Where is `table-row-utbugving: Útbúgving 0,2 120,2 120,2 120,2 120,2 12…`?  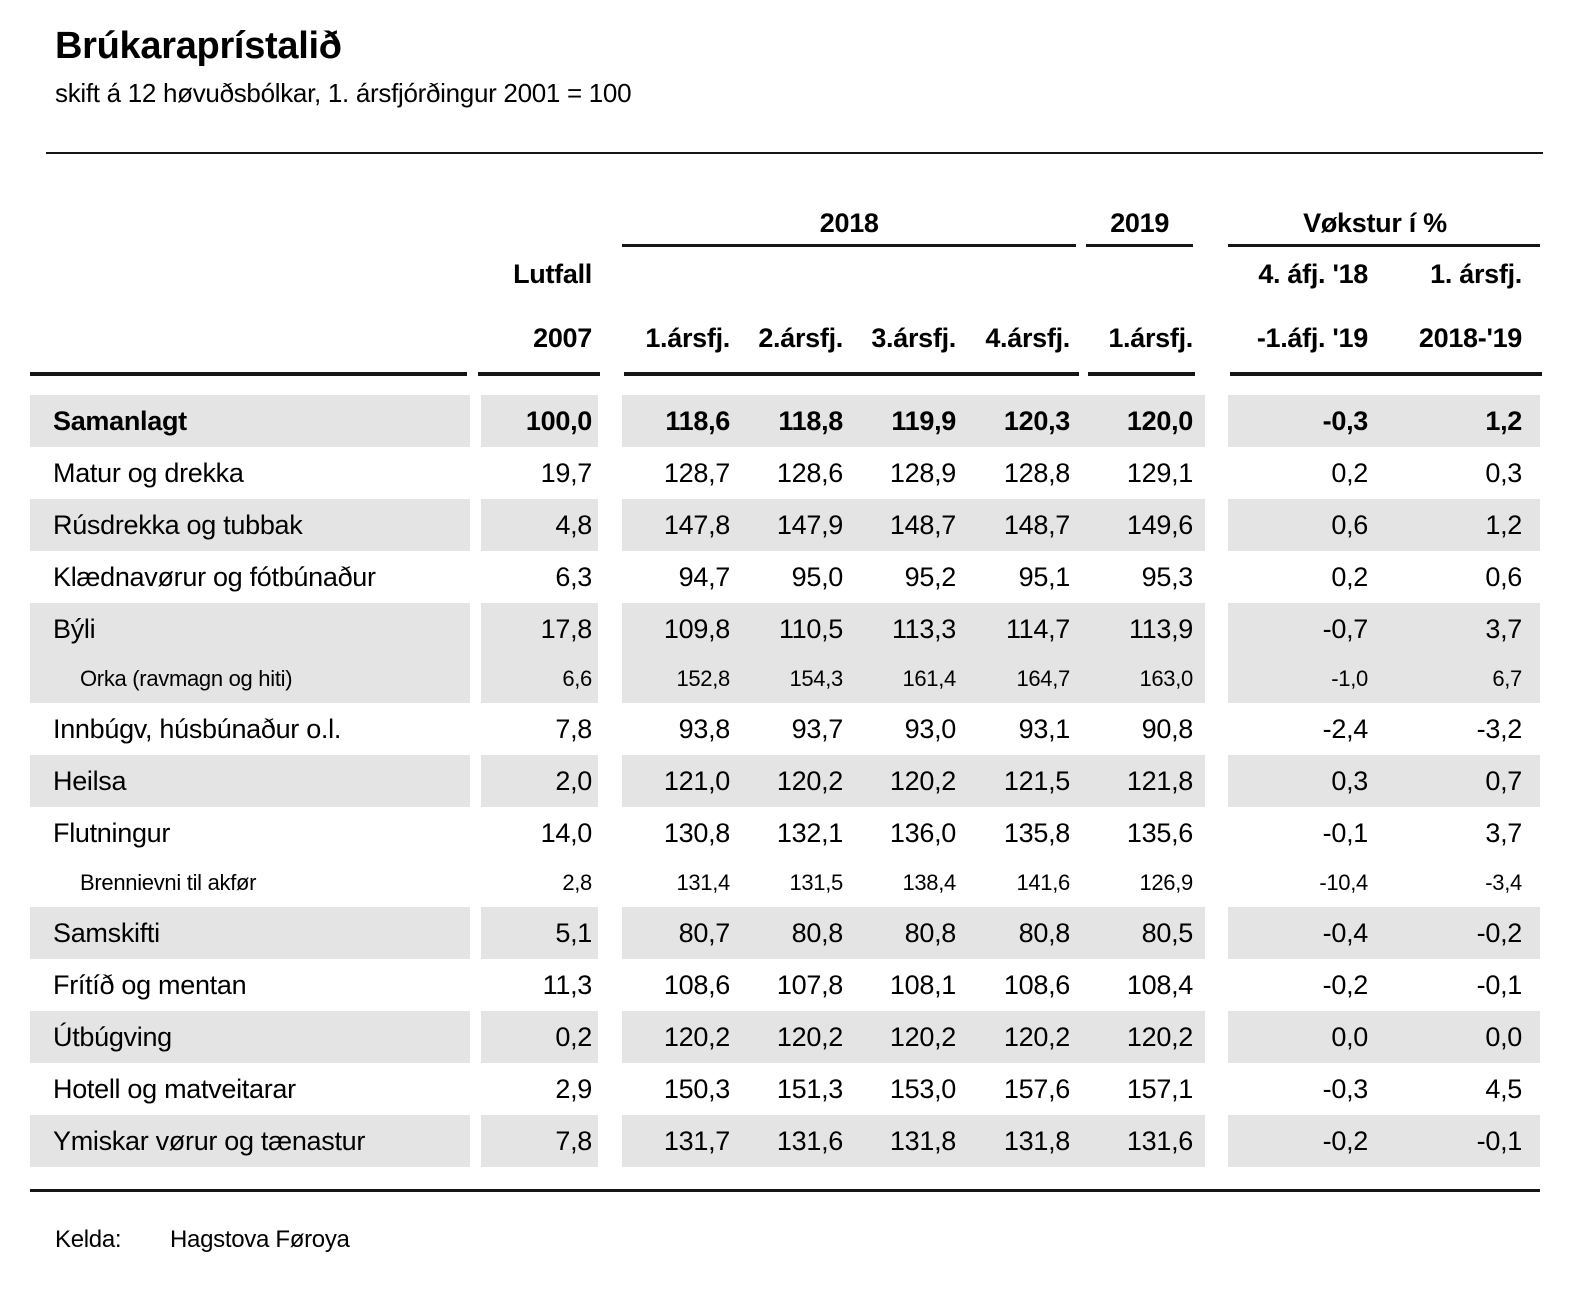
table-row-utbugving: Útbúgving 0,2 120,2 120,2 120,2 120,2 12… is located at coordinates (786, 1037).